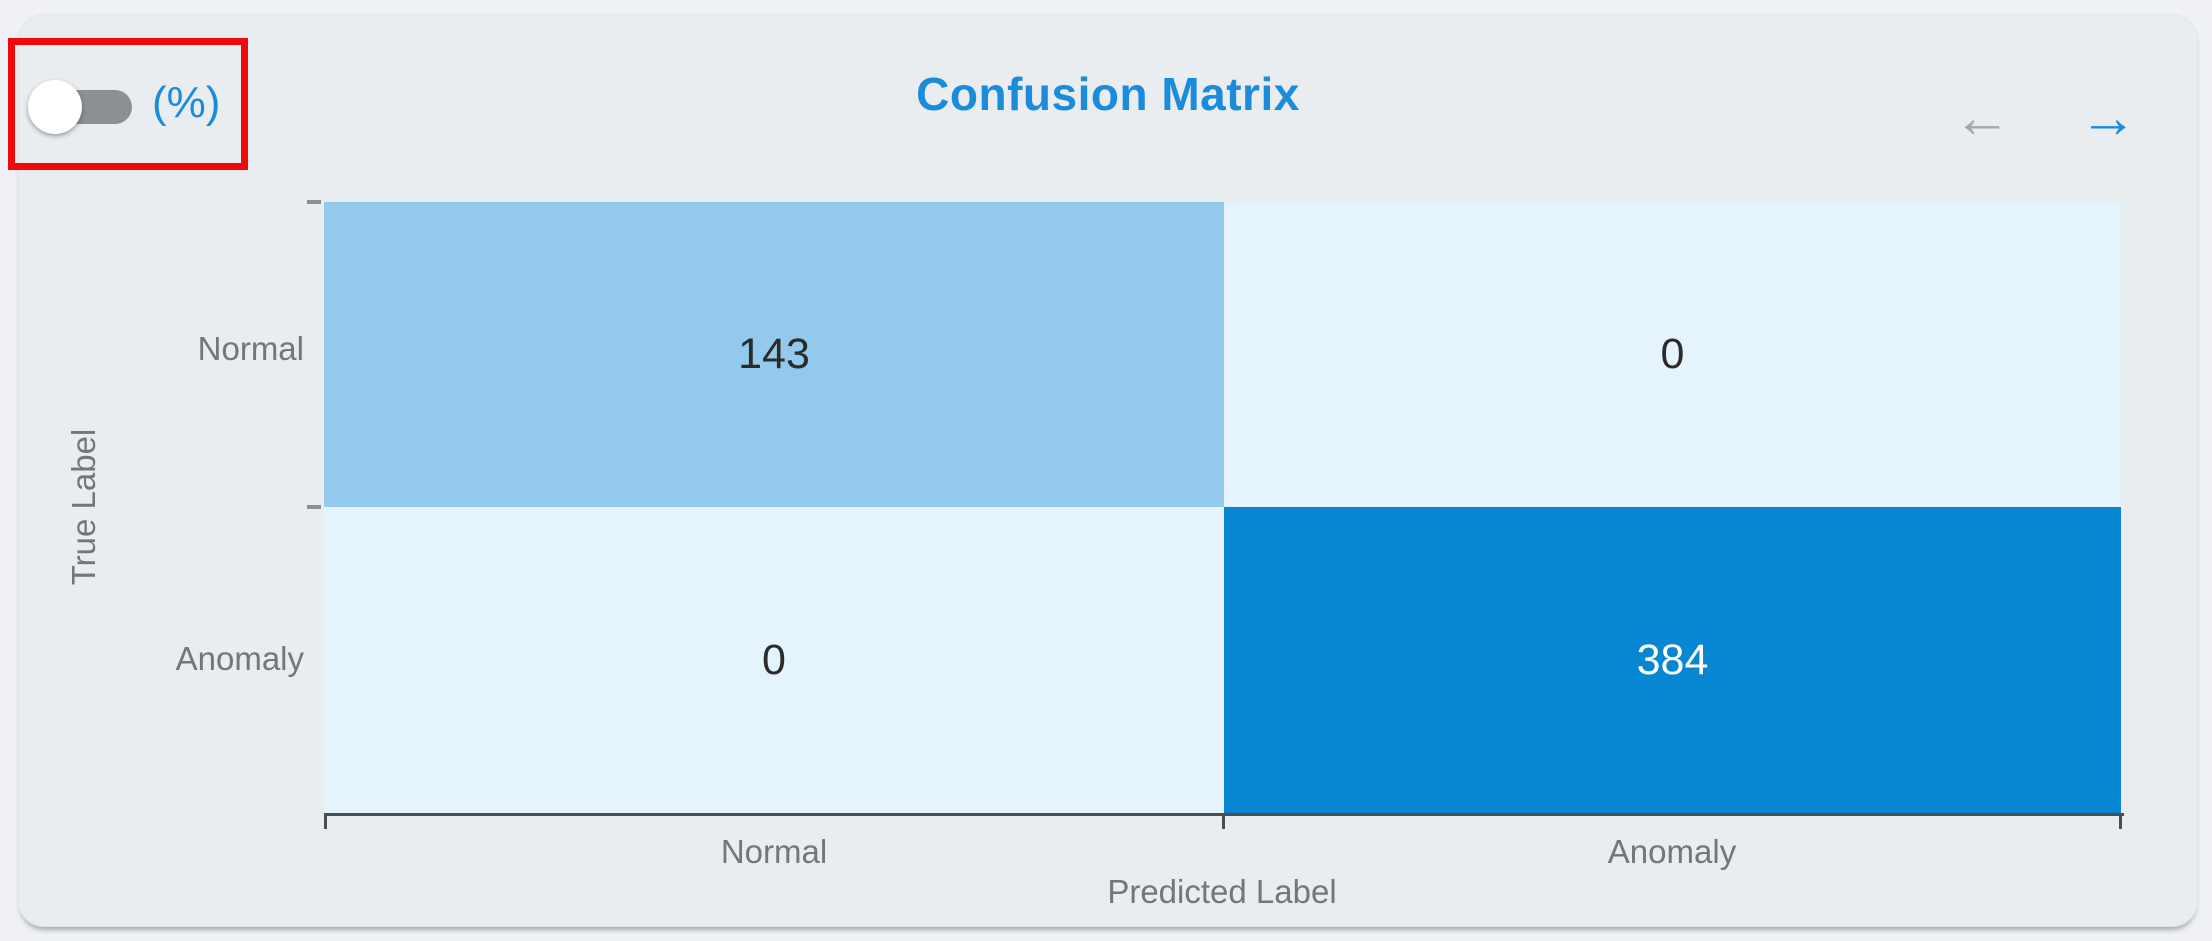 This screenshot has width=2212, height=941. What do you see at coordinates (1224, 814) in the screenshot?
I see `x-axis-line` at bounding box center [1224, 814].